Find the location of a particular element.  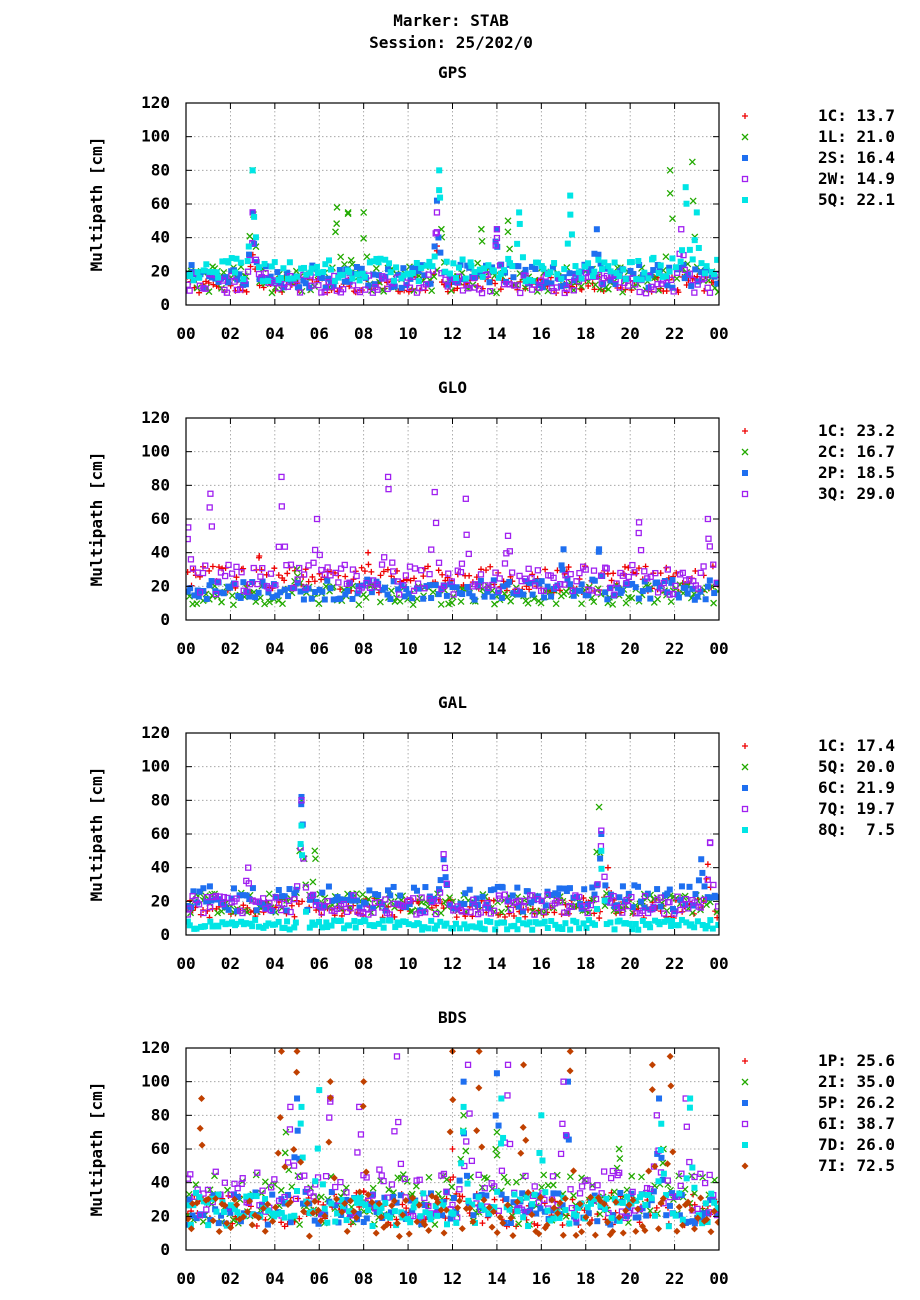

y-axis-label: Multipath [cm] is located at coordinates (96, 834).